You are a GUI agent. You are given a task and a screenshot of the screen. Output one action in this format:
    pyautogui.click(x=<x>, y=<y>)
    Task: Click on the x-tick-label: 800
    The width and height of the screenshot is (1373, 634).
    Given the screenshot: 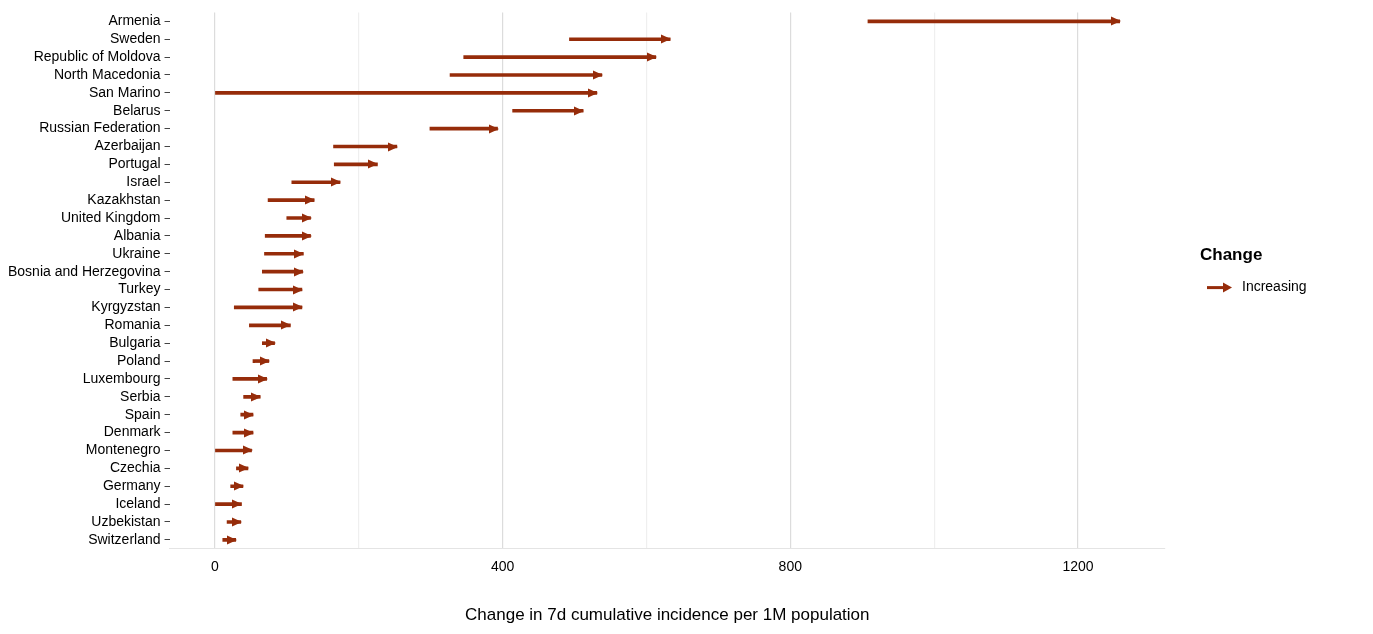 What is the action you would take?
    pyautogui.click(x=790, y=566)
    